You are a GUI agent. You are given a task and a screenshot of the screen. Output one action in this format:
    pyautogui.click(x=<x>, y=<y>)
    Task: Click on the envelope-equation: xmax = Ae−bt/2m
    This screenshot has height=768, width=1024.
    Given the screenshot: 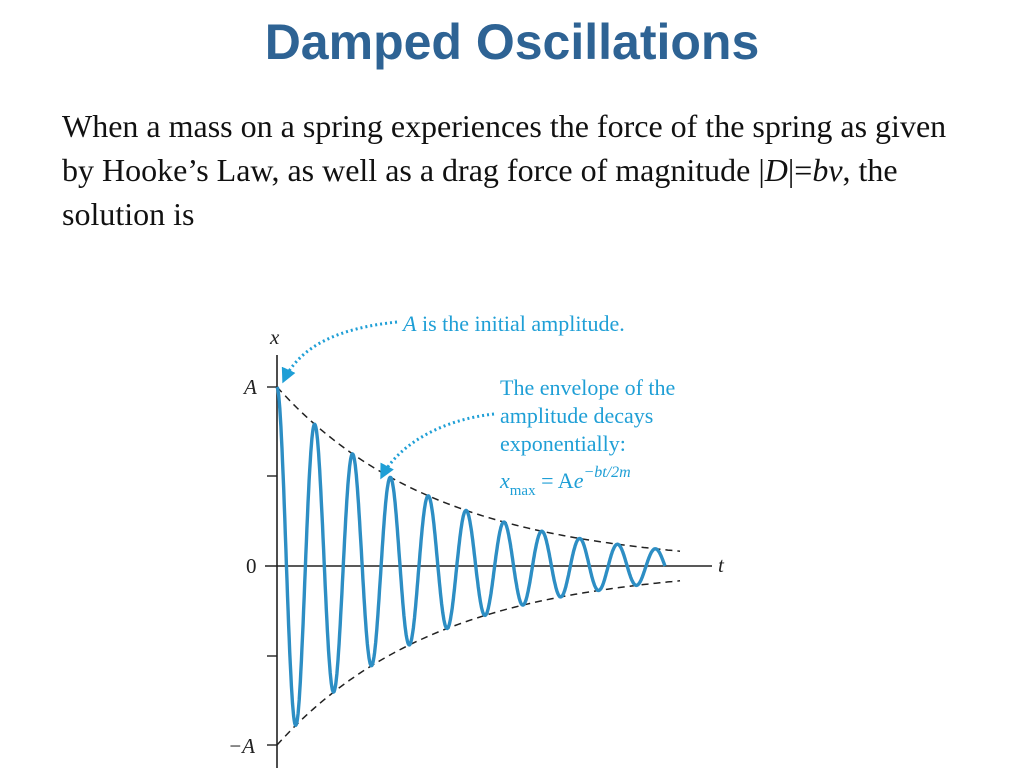 What is the action you would take?
    pyautogui.click(x=565, y=481)
    